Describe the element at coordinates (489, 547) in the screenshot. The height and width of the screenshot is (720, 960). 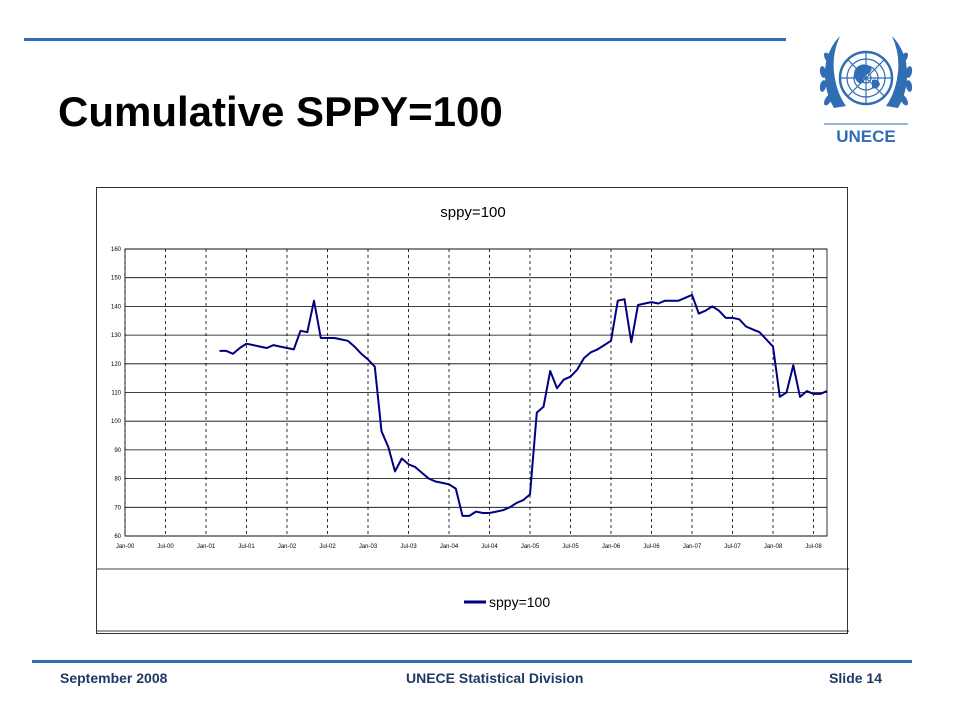
I see `x-tick-label: Jul-04` at that location.